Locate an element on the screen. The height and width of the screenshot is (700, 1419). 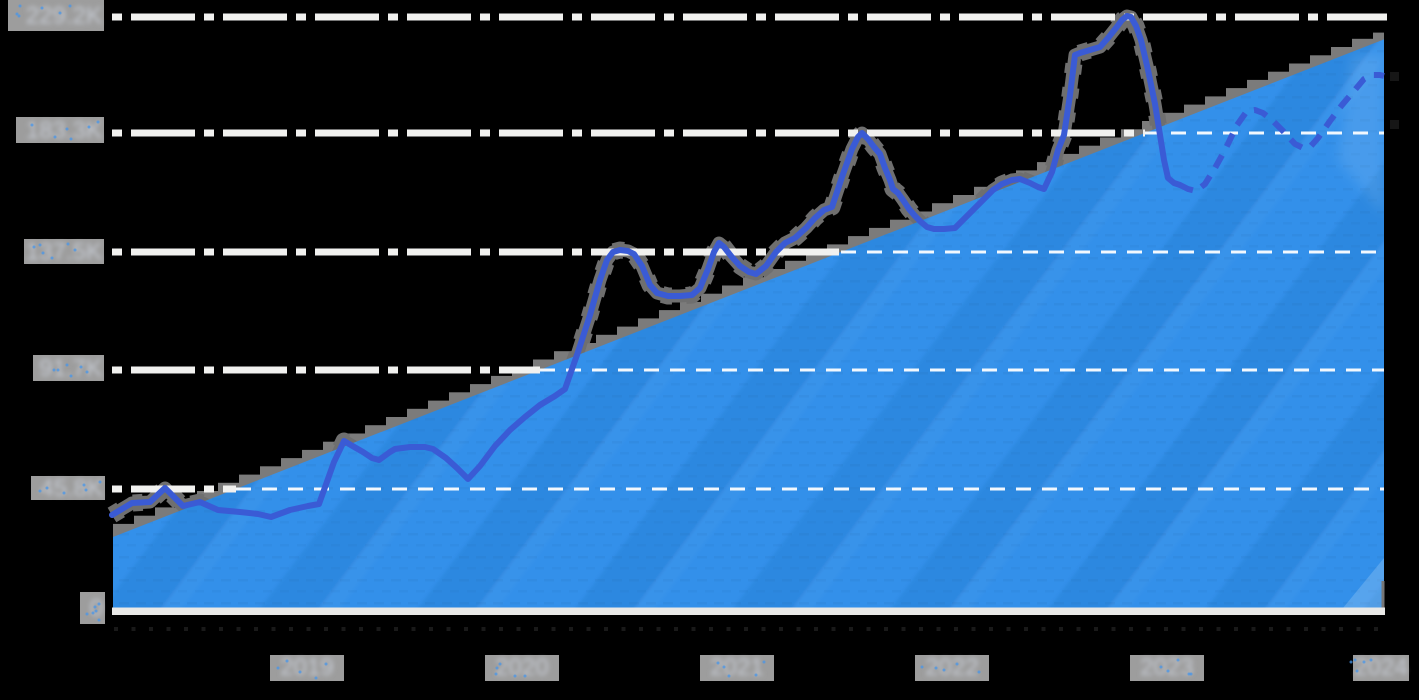
svg-text: 2020 is located at coordinates (521, 667).